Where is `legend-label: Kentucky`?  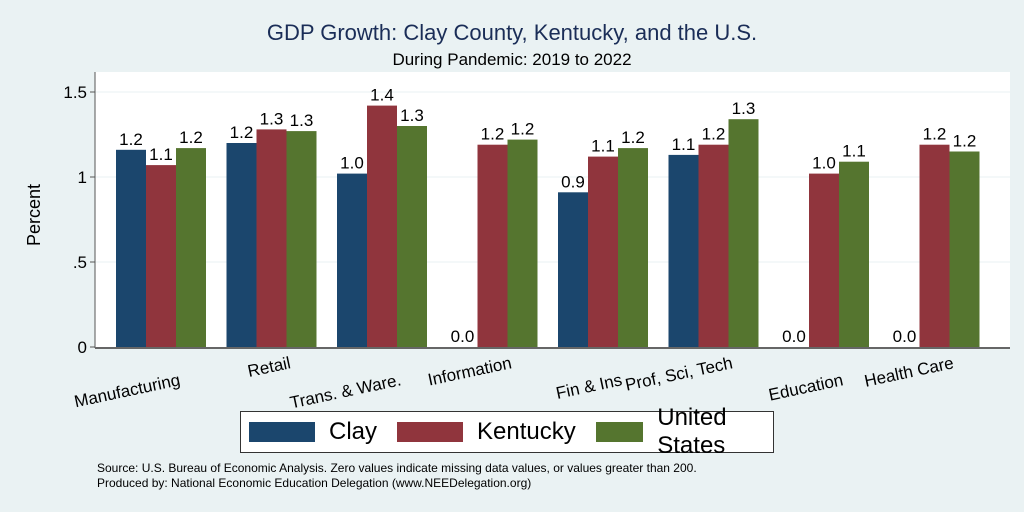
legend-label: Kentucky is located at coordinates (526, 431).